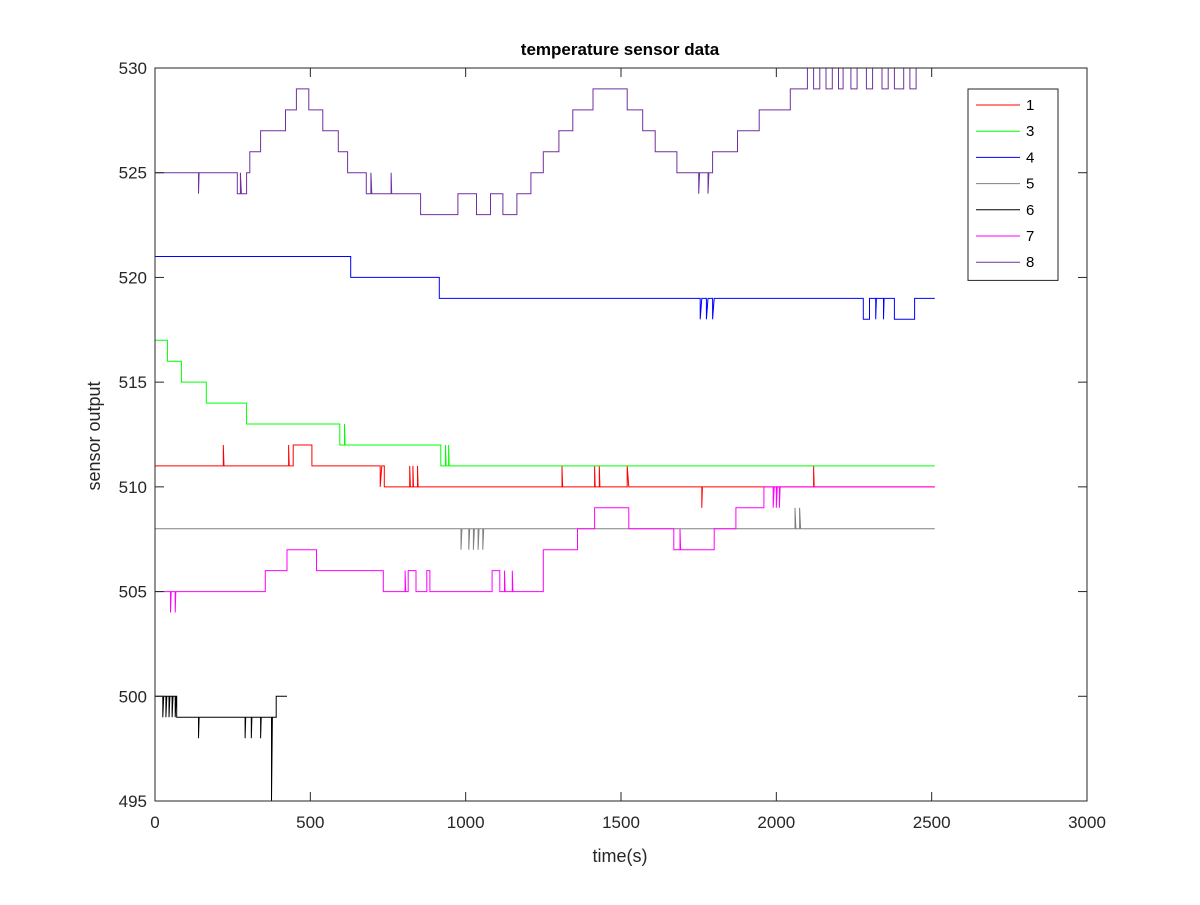  I want to click on legend-label-6: 6, so click(1030, 210).